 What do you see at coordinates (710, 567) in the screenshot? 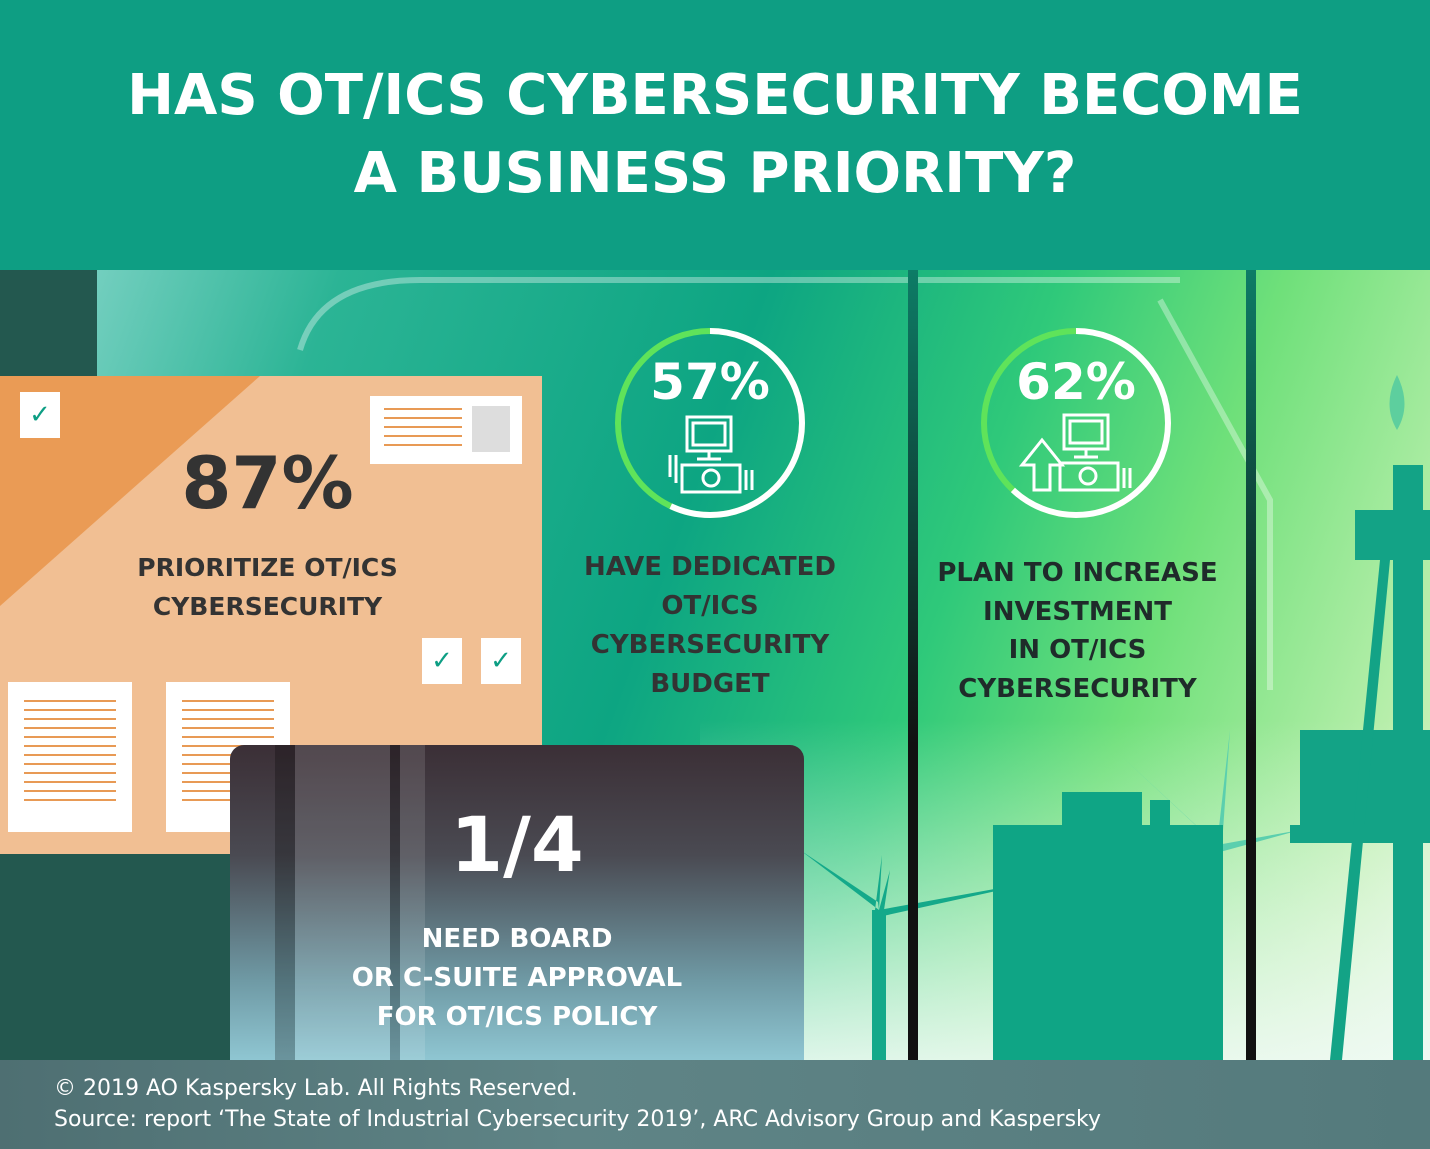
I see `label-line: HAVE DEDICATED` at bounding box center [710, 567].